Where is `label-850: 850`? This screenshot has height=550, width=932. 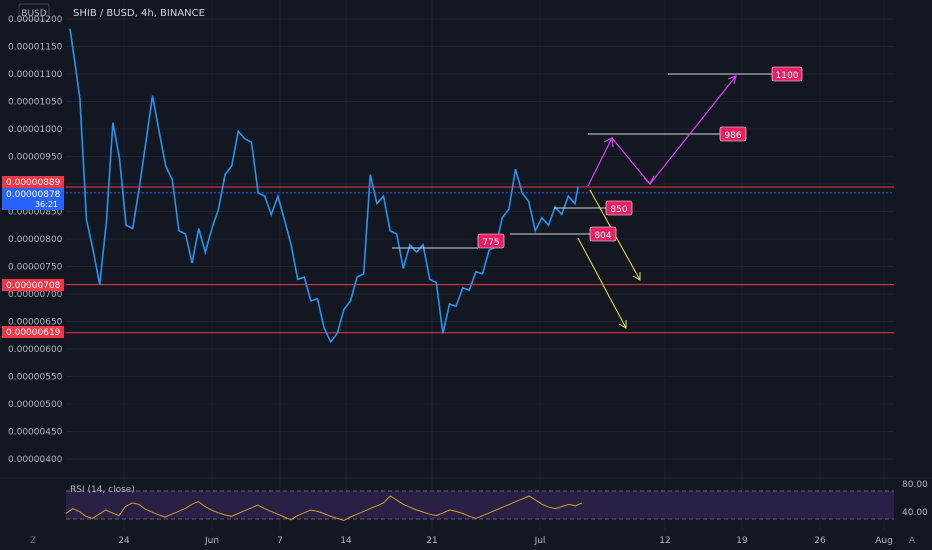 label-850: 850 is located at coordinates (618, 210).